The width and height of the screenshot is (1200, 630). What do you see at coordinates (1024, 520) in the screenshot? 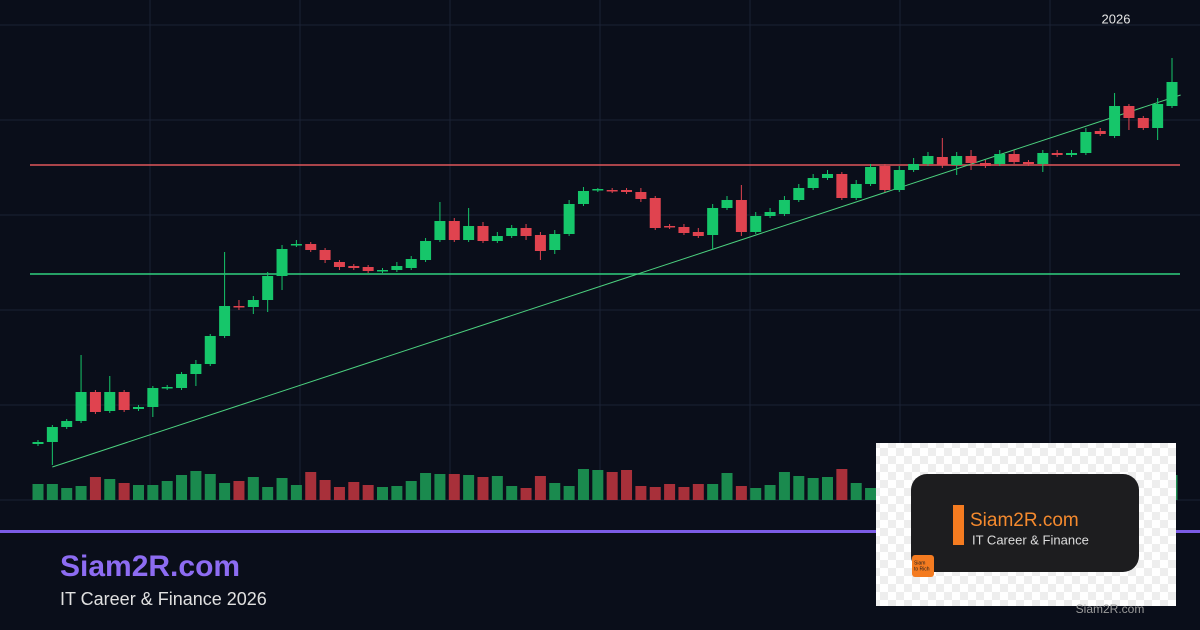
I see `badge-title: Siam2R.com` at bounding box center [1024, 520].